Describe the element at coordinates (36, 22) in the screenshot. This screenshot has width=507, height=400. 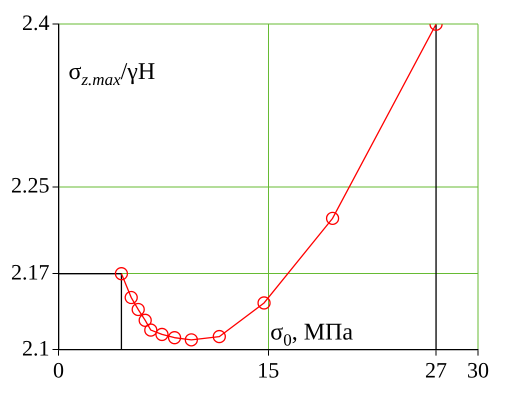
I see `y-tick-label: 2.4` at that location.